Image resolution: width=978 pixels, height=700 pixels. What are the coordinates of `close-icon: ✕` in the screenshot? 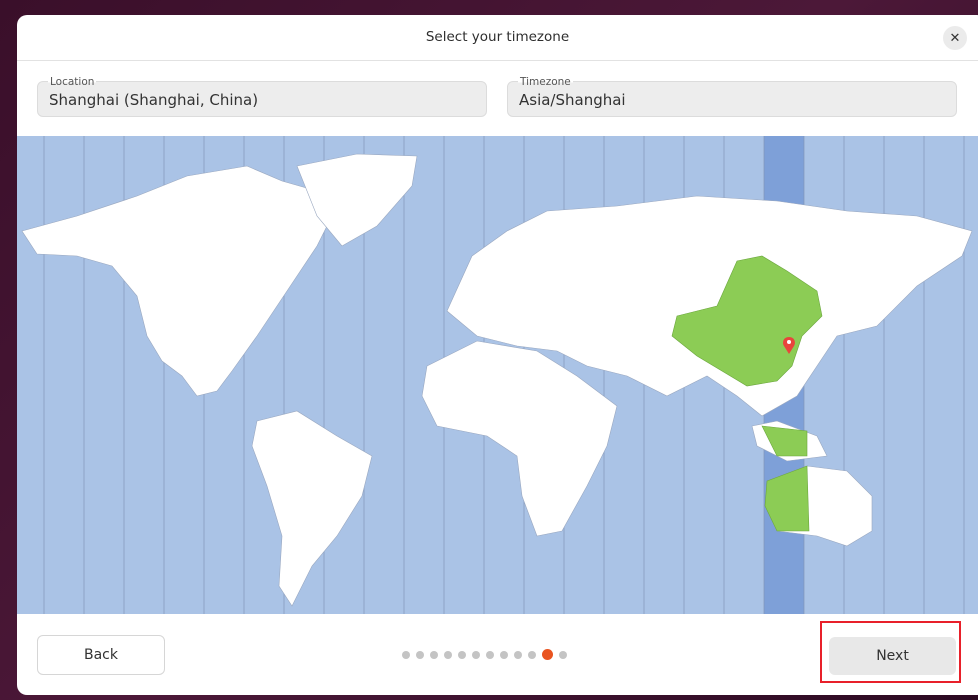 It's located at (955, 38).